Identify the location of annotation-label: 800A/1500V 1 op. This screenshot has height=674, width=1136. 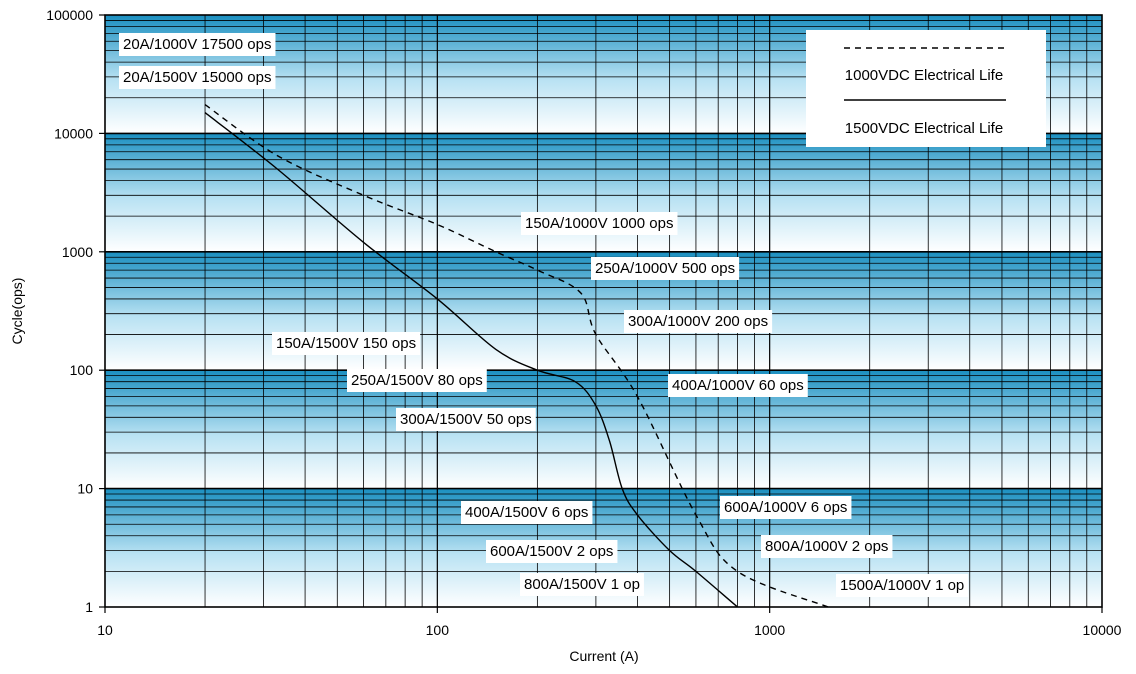
(582, 584).